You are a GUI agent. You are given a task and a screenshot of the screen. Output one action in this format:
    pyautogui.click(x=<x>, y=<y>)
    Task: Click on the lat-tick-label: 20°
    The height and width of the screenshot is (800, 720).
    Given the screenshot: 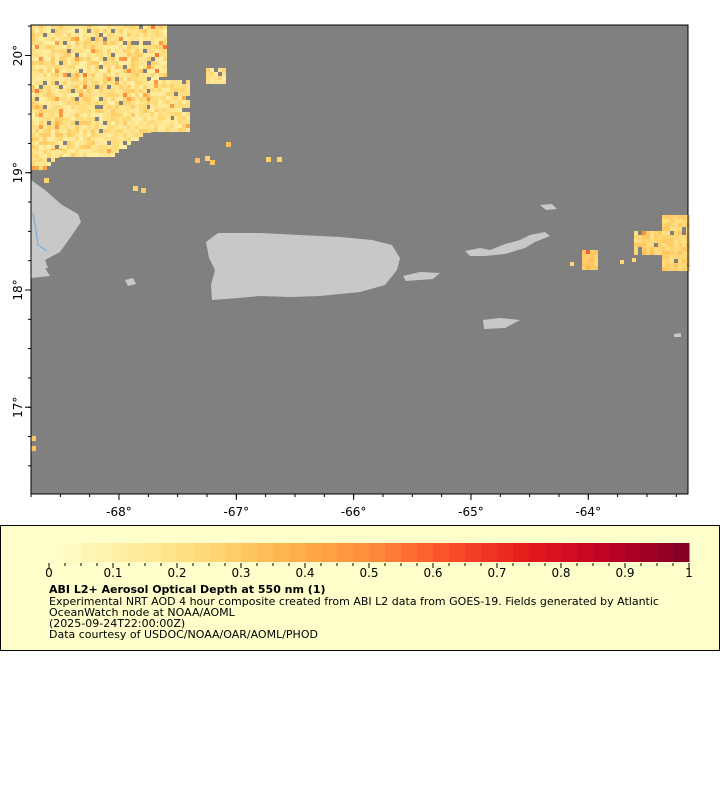 What is the action you would take?
    pyautogui.click(x=18, y=55)
    